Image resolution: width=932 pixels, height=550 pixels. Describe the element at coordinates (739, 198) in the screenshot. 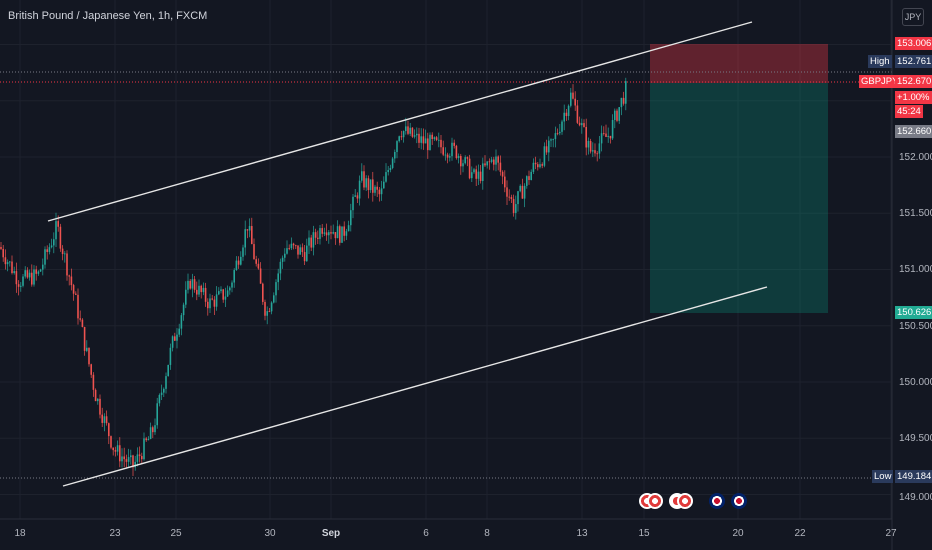

I see `profit-zone` at that location.